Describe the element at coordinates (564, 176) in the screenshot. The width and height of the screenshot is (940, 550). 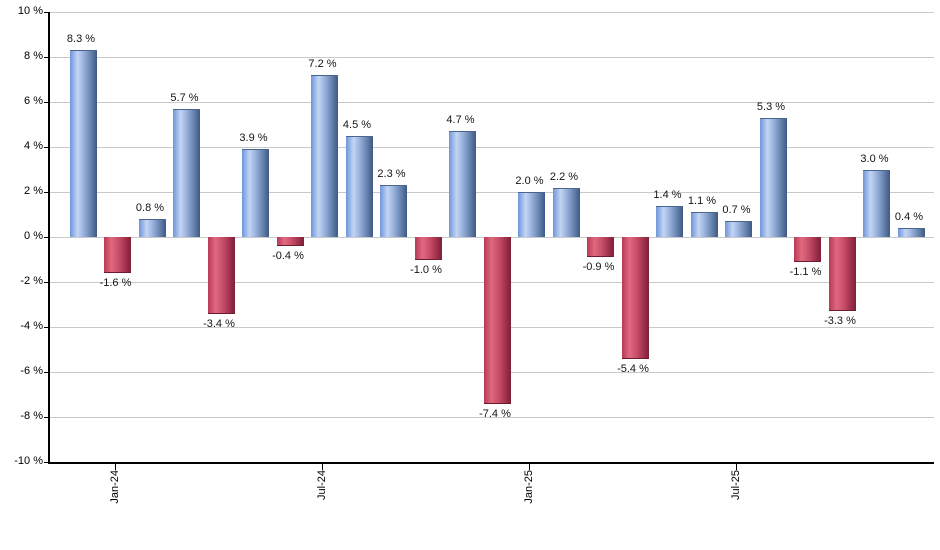
I see `bar-value-label: 2.2 %` at that location.